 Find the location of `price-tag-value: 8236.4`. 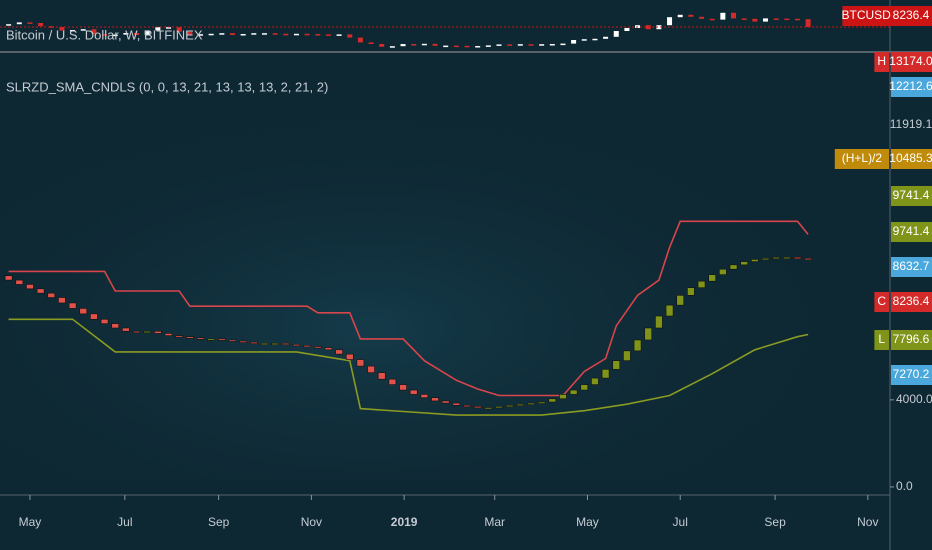

price-tag-value: 8236.4 is located at coordinates (911, 301).